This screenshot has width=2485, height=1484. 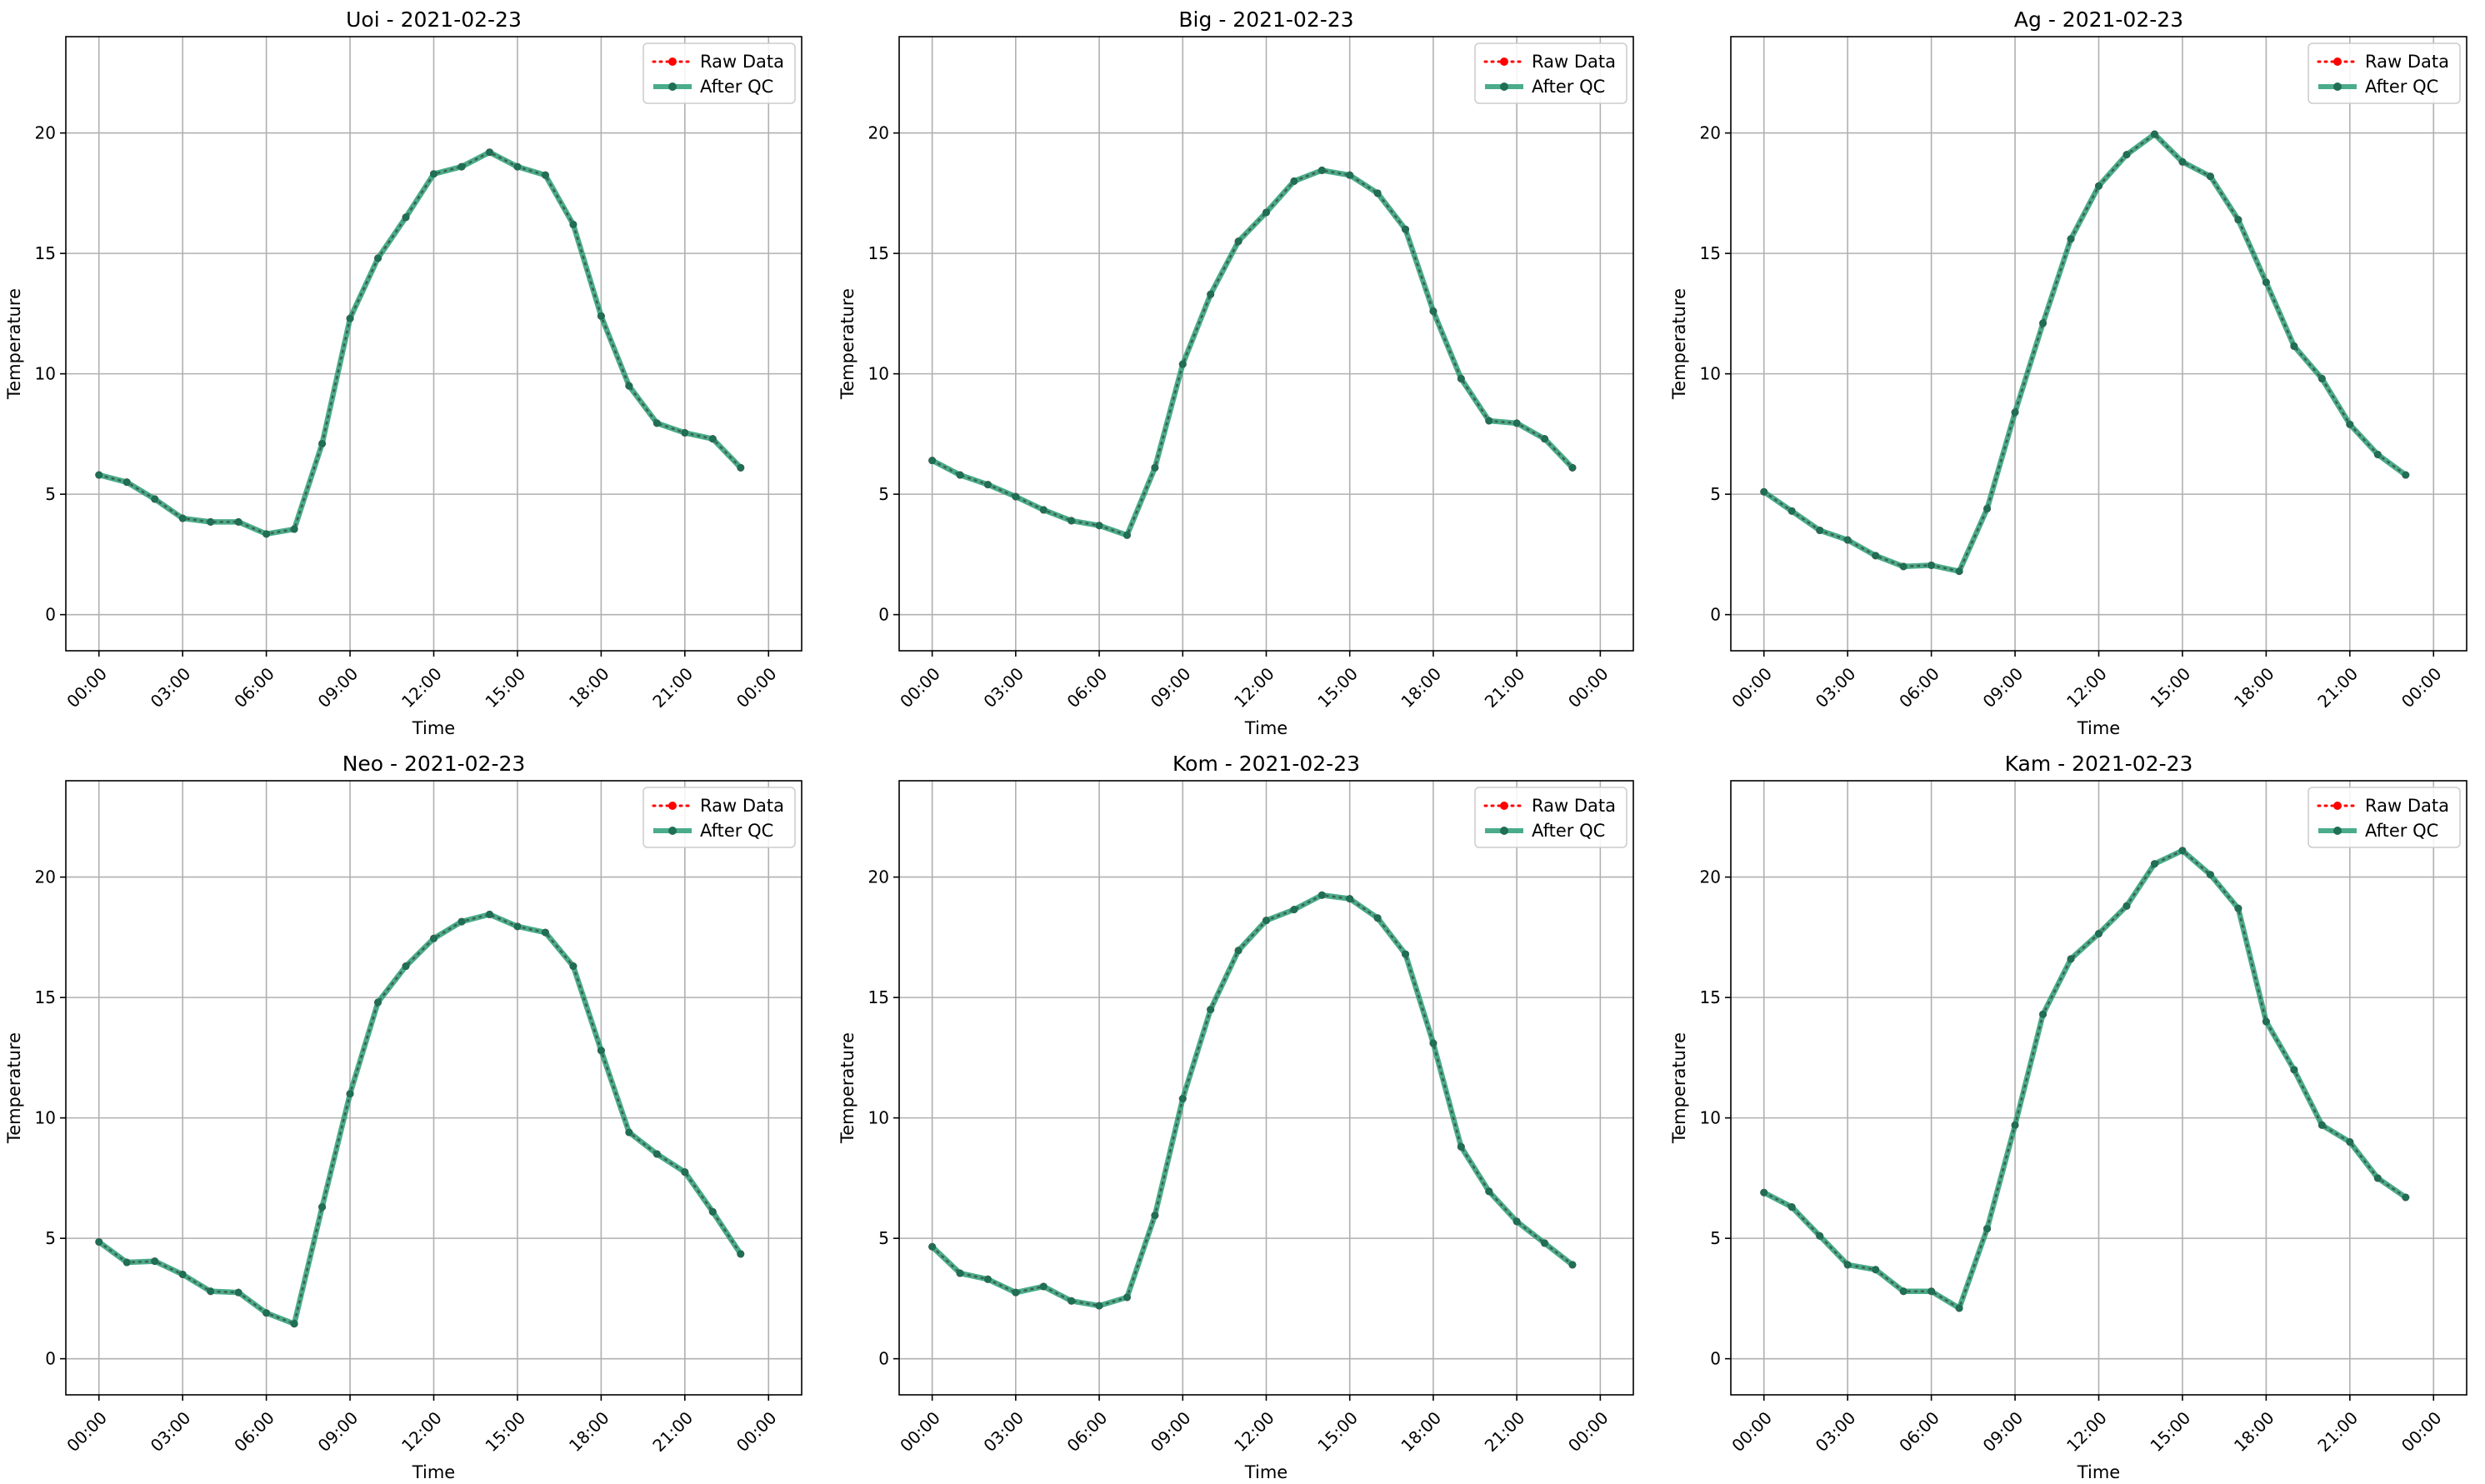 What do you see at coordinates (433, 728) in the screenshot?
I see `x-axis-label: Time` at bounding box center [433, 728].